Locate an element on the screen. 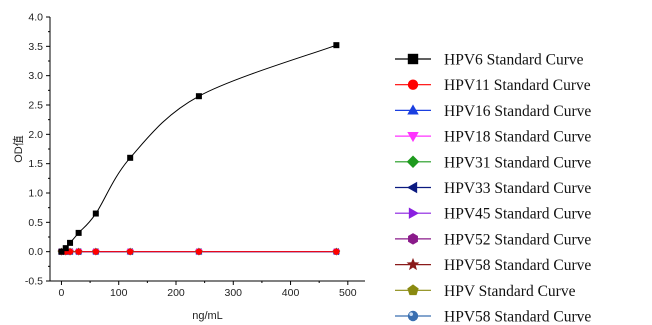  legend-label-11: HPV58 Standard Curve is located at coordinates (517, 317).